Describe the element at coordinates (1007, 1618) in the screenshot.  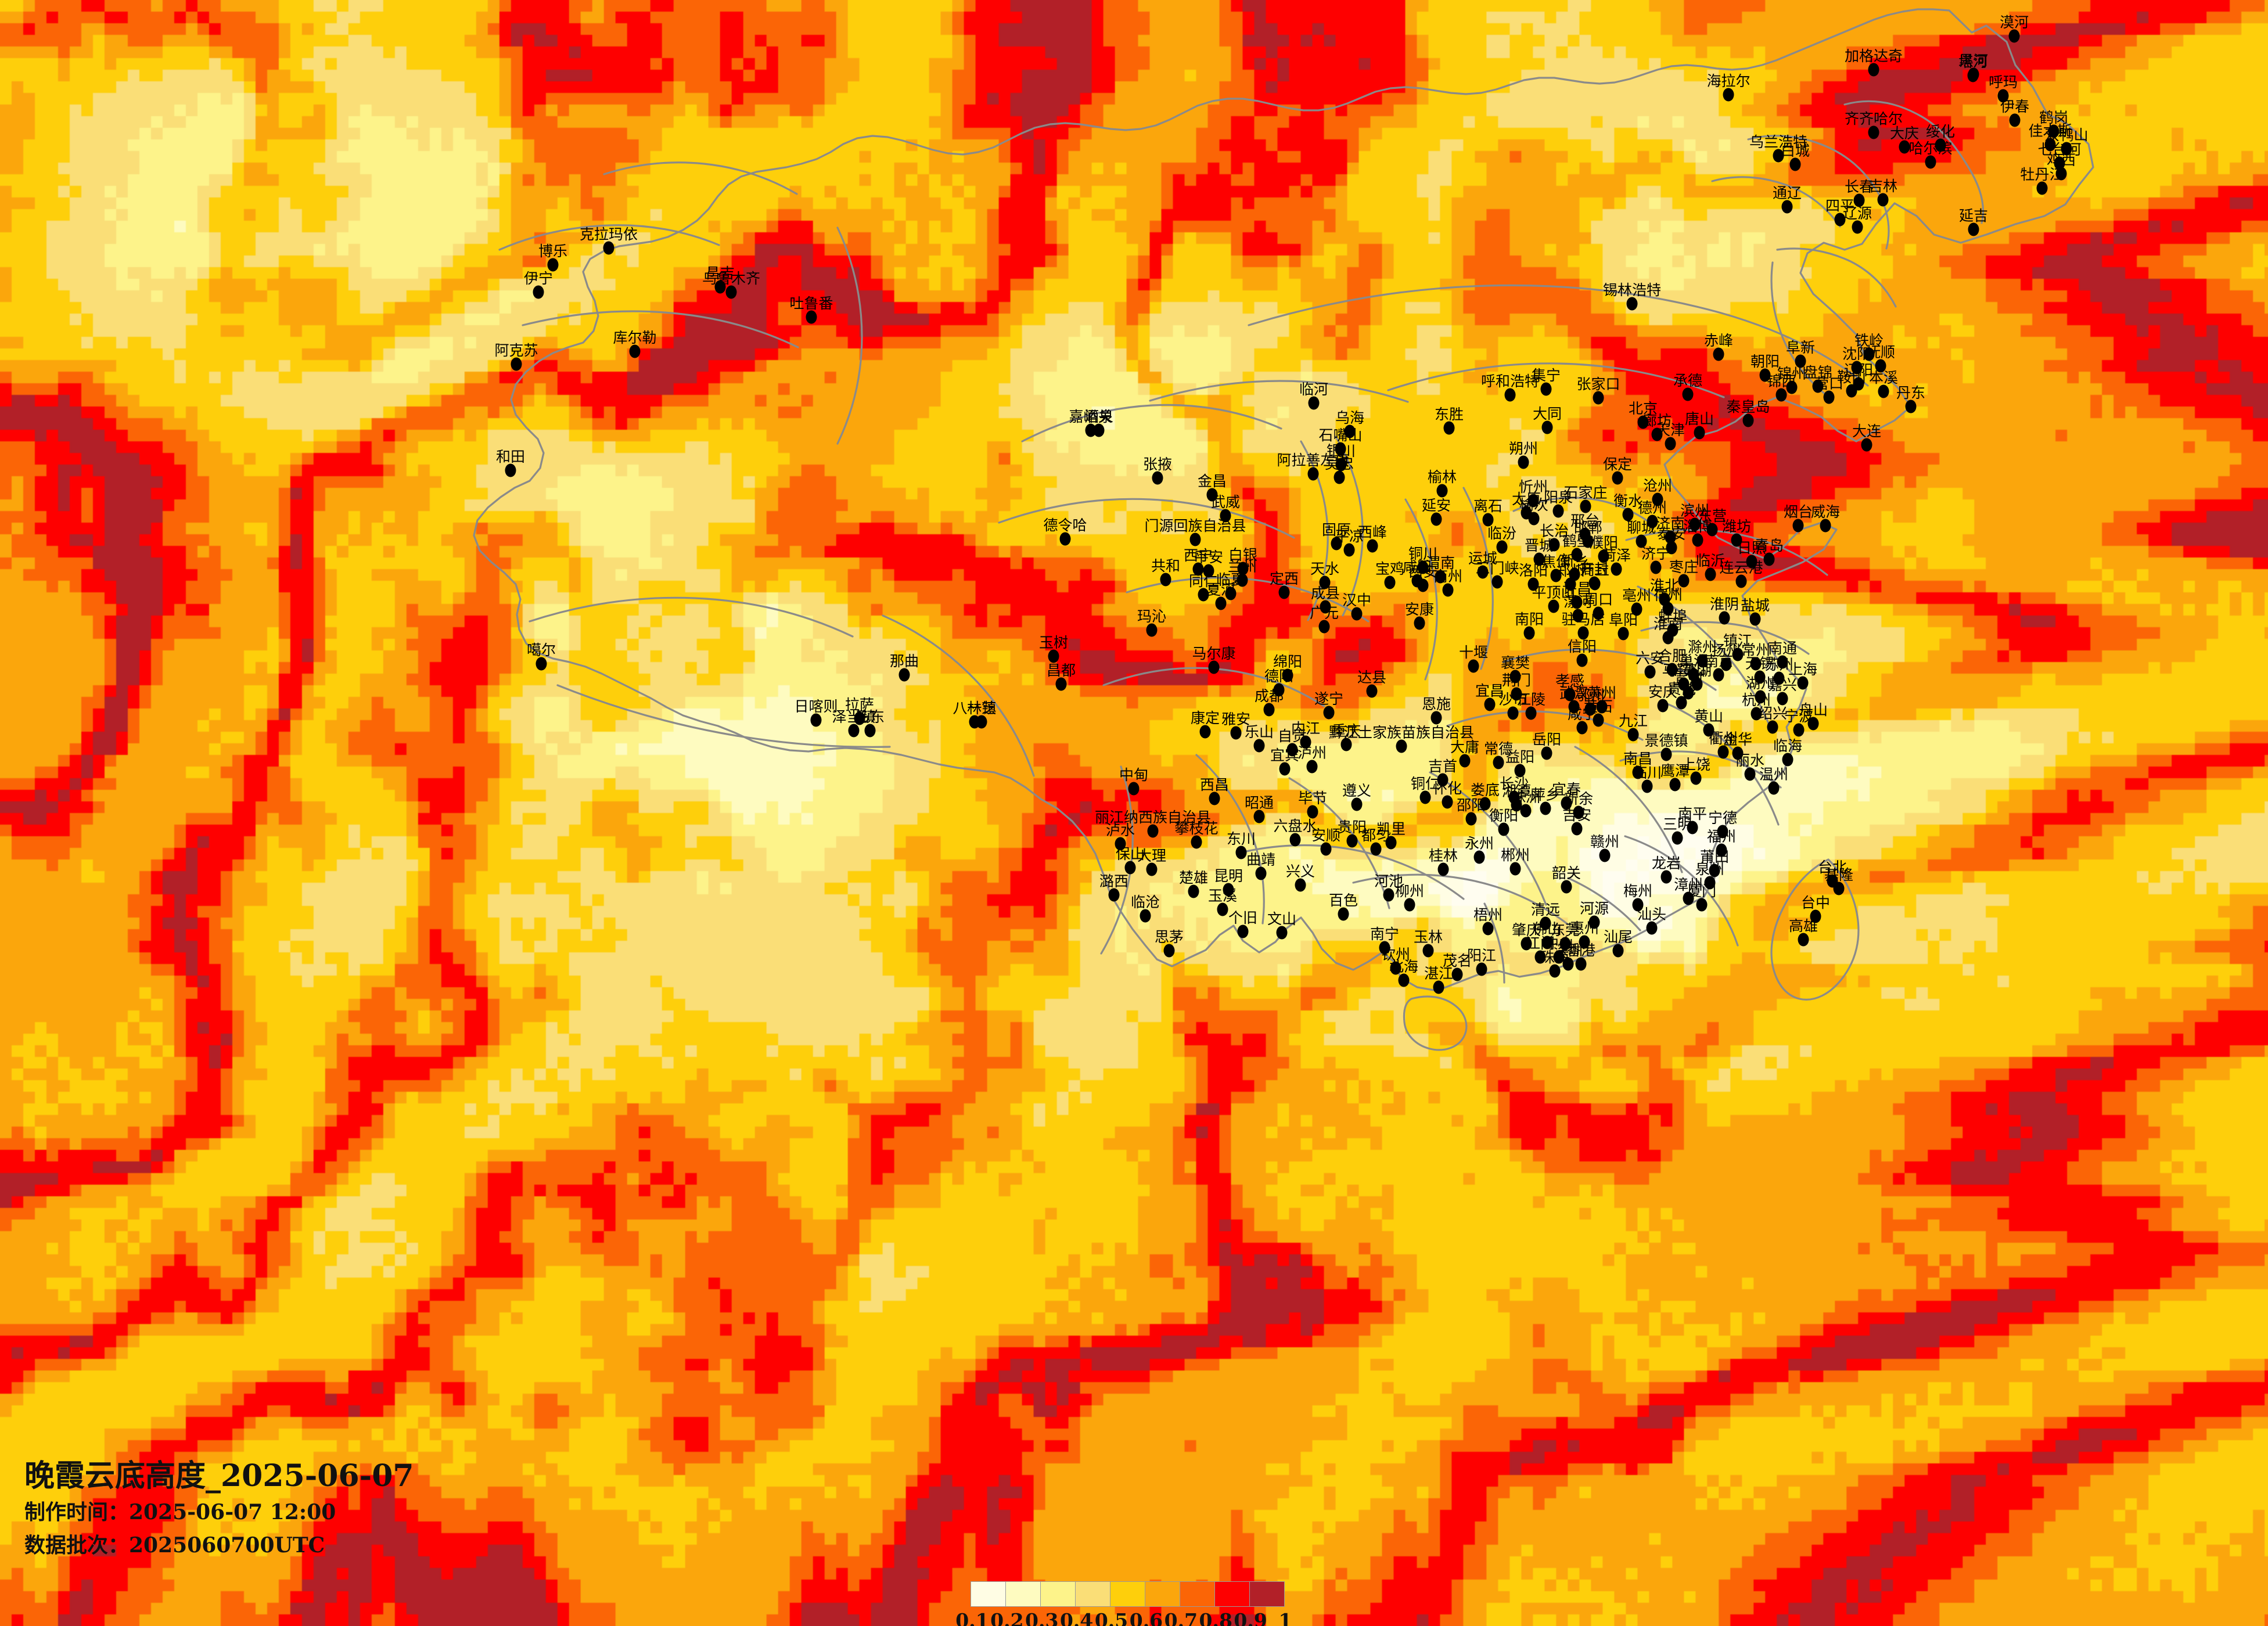
I see `legend-tick: 0.2` at that location.